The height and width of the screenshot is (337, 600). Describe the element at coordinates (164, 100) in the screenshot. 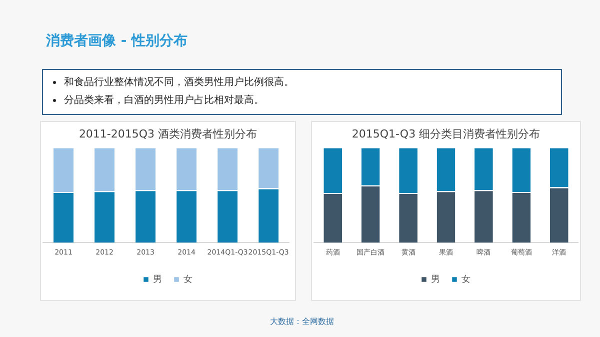

I see `text: 分品类来看，白酒的男性用户占比相对最高。` at that location.